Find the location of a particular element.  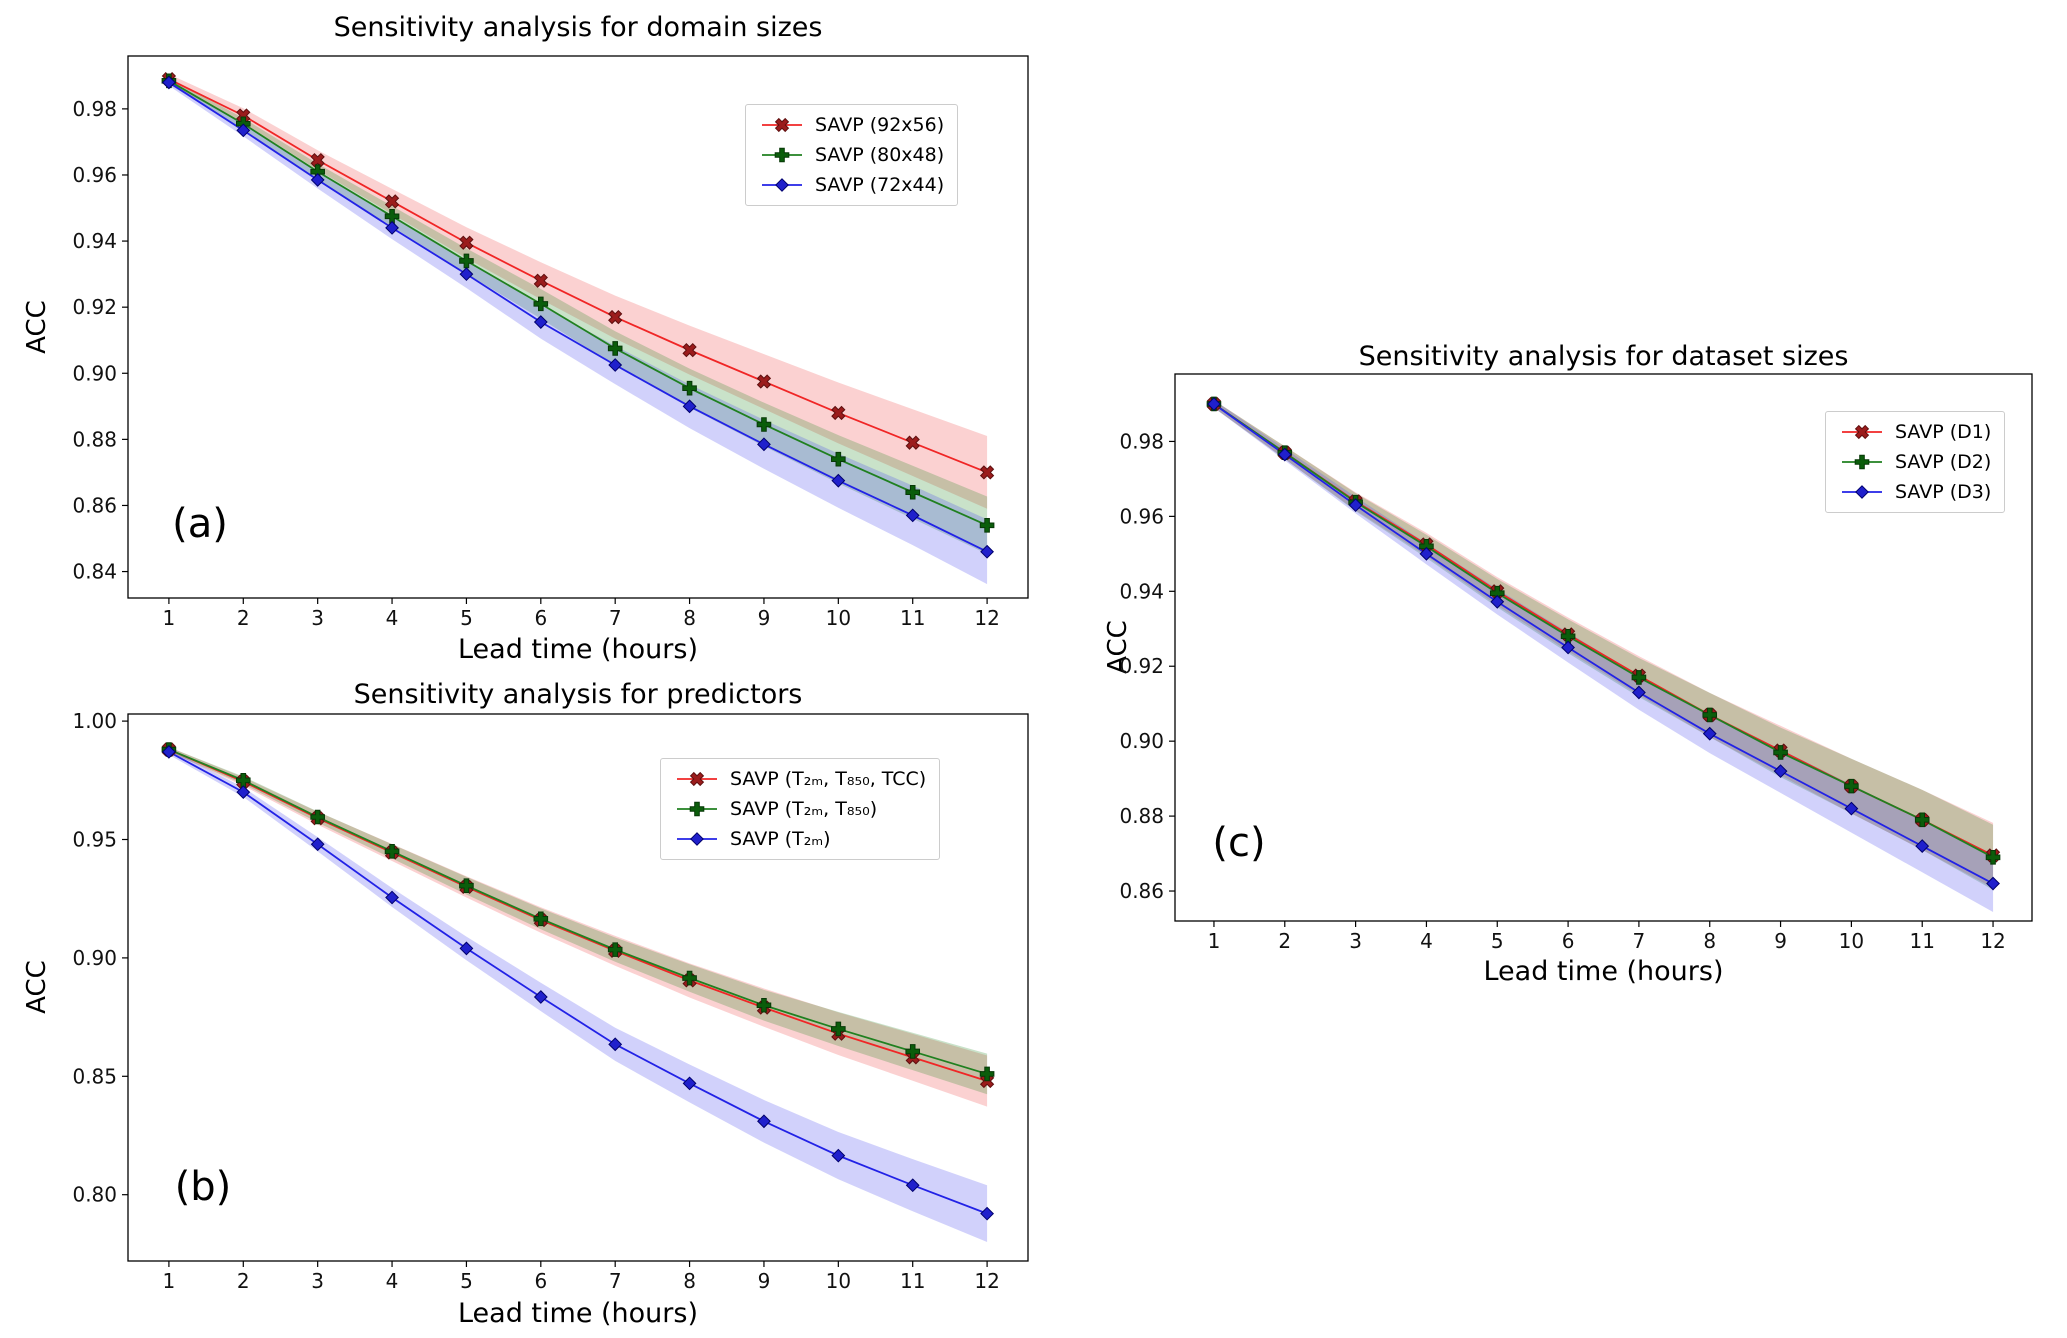

legend-item: SAVP (72x44) is located at coordinates (851, 185).